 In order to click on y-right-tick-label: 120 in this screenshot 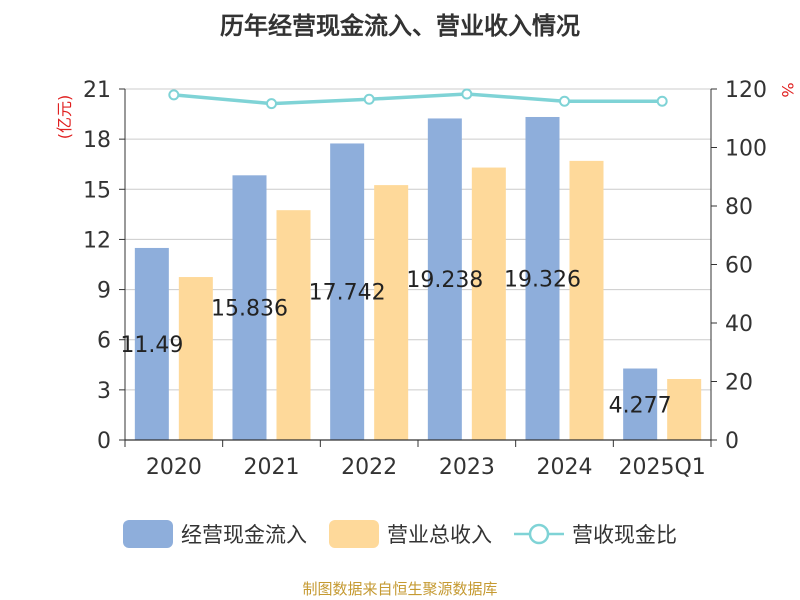, I will do `click(746, 90)`.